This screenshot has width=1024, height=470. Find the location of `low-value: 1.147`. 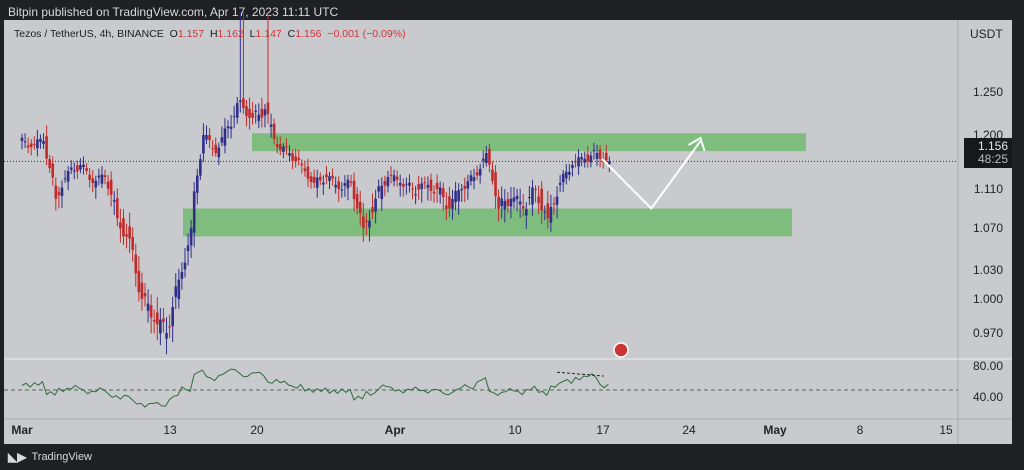

low-value: 1.147 is located at coordinates (268, 34).